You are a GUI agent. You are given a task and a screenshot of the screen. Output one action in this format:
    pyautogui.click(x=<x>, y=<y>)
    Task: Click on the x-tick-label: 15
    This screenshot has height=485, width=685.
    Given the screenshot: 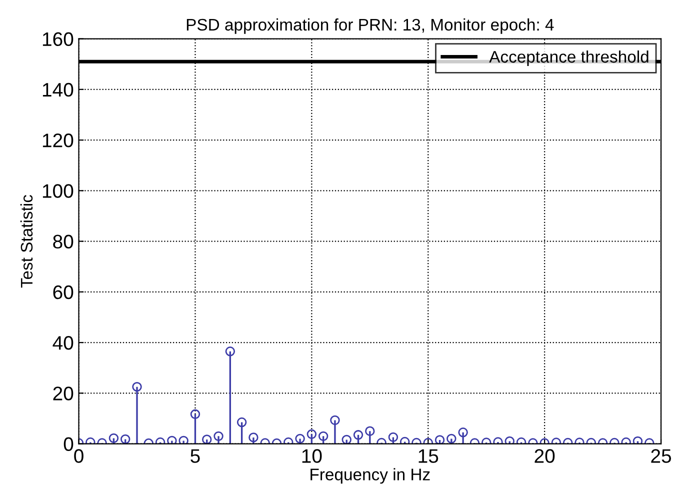 What is the action you would take?
    pyautogui.click(x=428, y=456)
    